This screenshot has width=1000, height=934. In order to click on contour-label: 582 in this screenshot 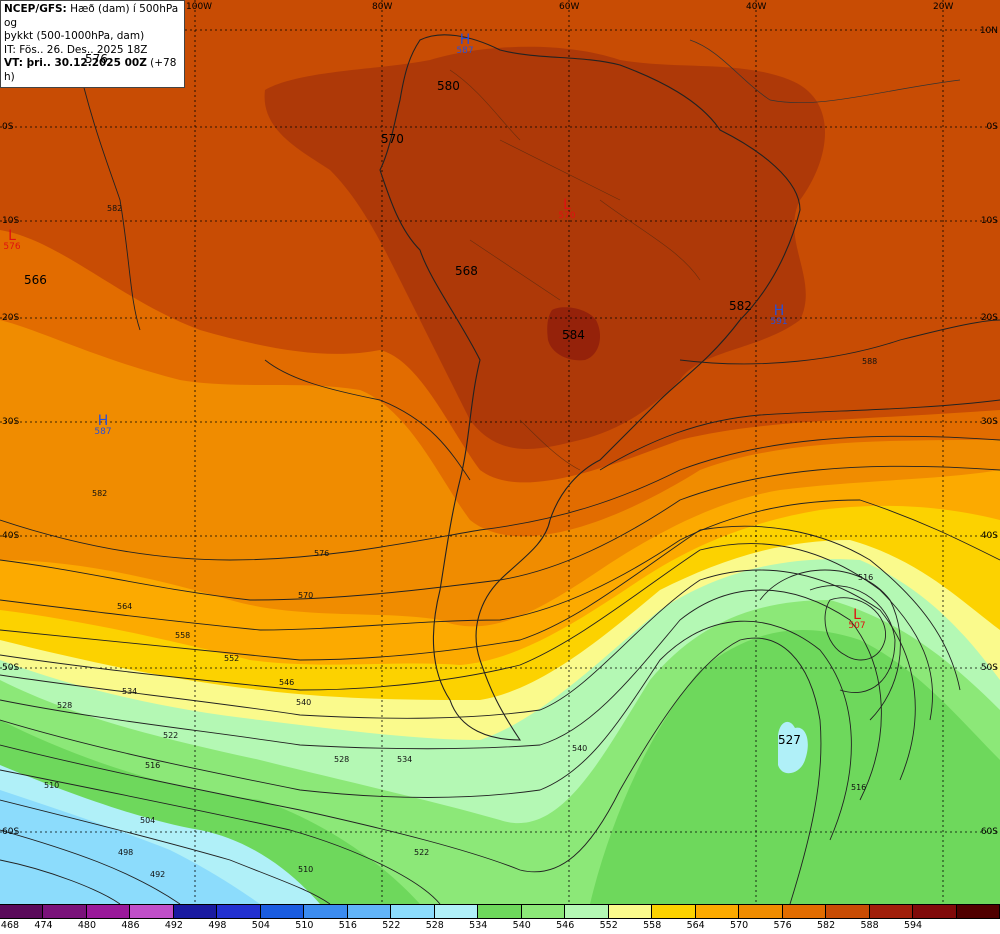, I will do `click(115, 208)`.